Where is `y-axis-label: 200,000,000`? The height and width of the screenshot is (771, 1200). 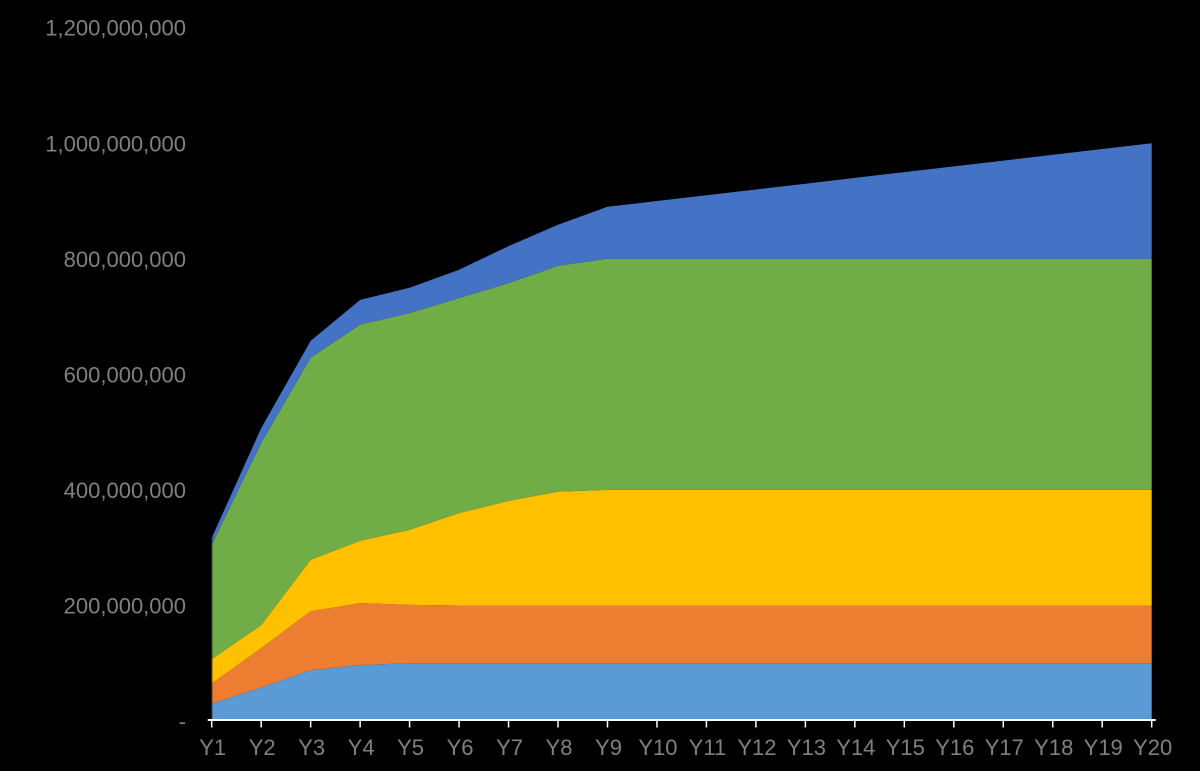 y-axis-label: 200,000,000 is located at coordinates (125, 605).